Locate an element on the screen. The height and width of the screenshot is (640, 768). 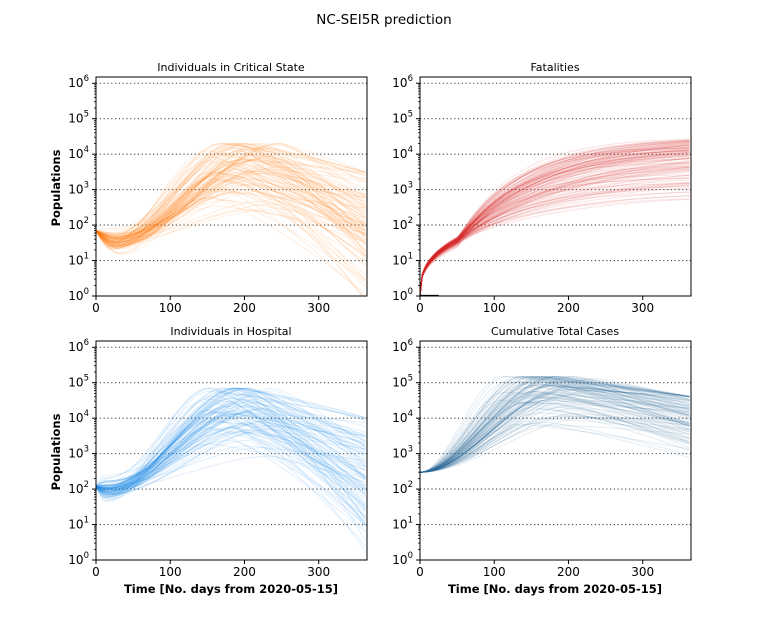
ensemble-lines is located at coordinates (555, 424).